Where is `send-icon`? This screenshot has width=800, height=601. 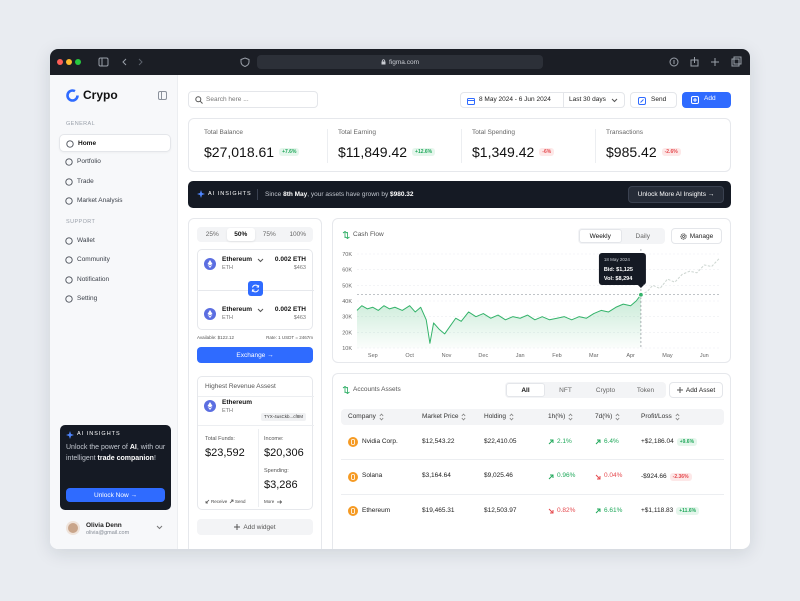 send-icon is located at coordinates (642, 101).